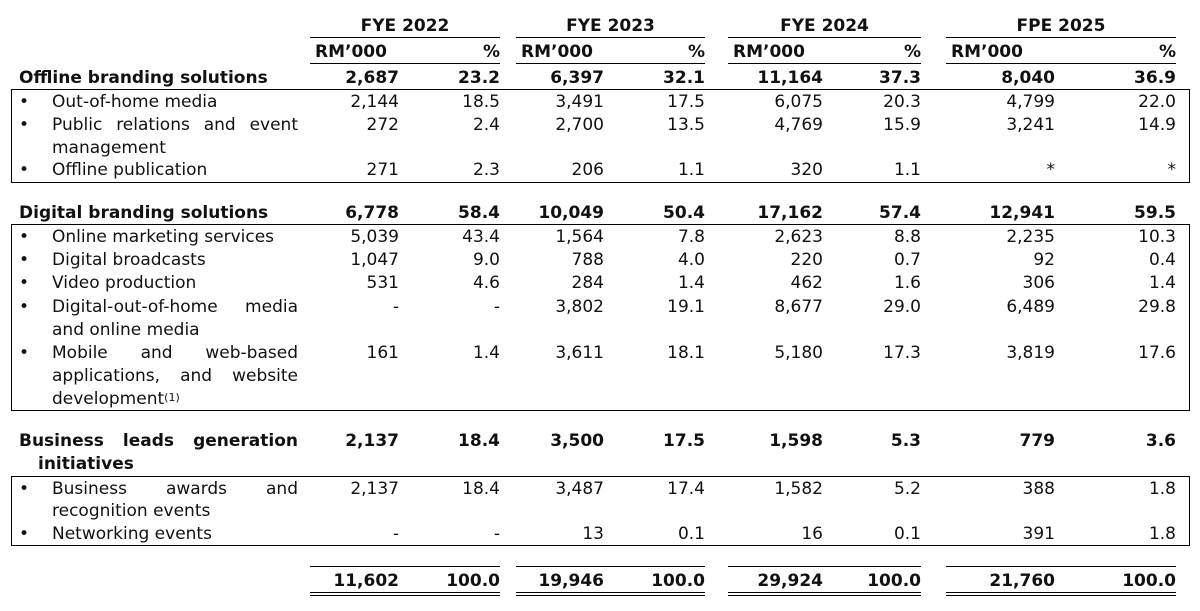 Image resolution: width=1200 pixels, height=611 pixels. I want to click on offline-total-cell: 2,687, so click(372, 78).